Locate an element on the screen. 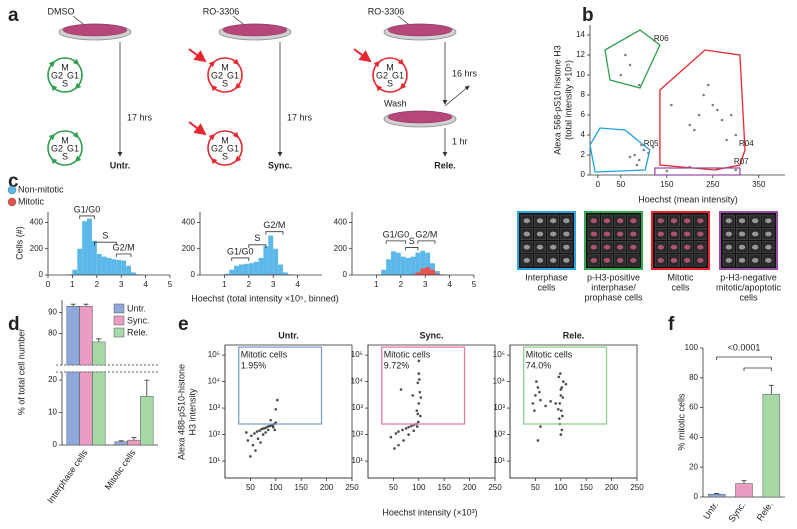 Image resolution: width=797 pixels, height=529 pixels. phase-label: G2 is located at coordinates (217, 148).